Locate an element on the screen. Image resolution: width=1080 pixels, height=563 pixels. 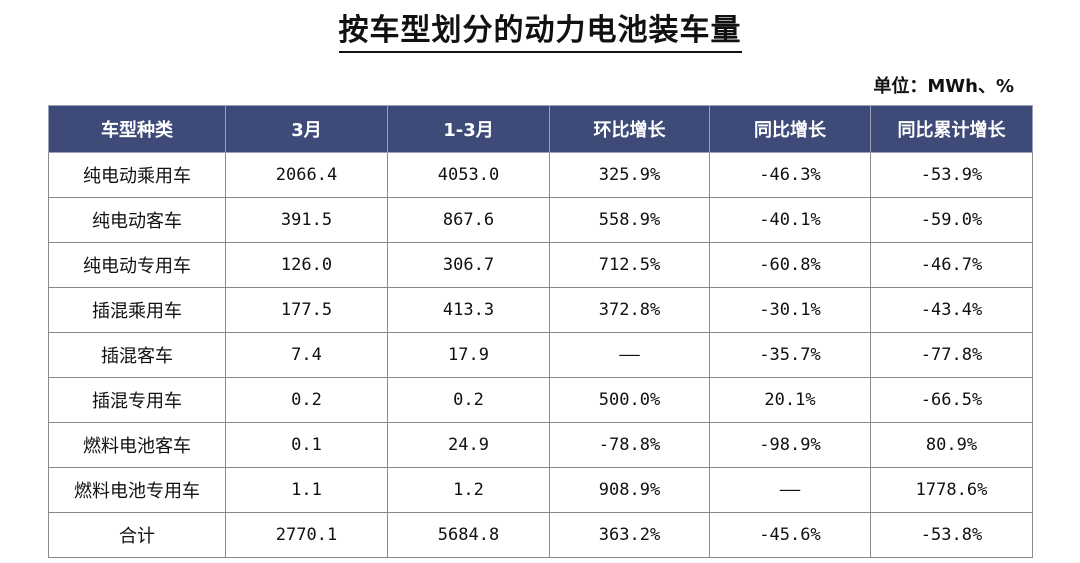
cell-yoy-cumulative: -66.5% is located at coordinates (951, 400).